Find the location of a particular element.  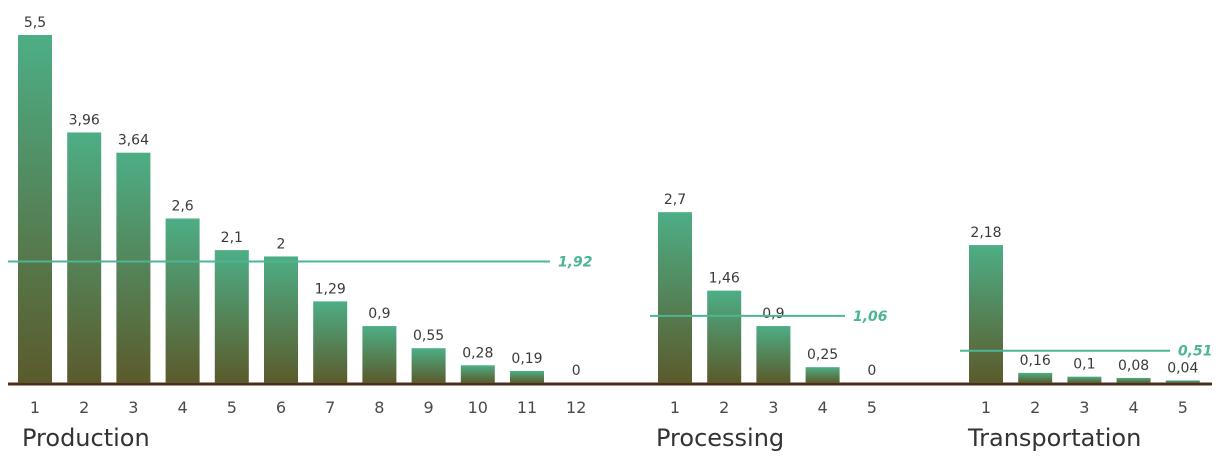

transportation-average-label: 0,51 is located at coordinates (1195, 352).